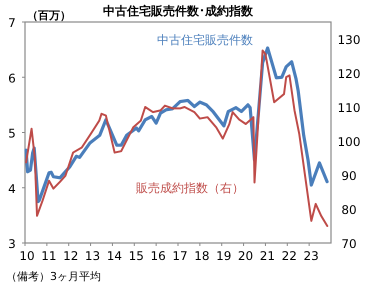 The image size is (367, 285). What do you see at coordinates (349, 244) in the screenshot?
I see `y2-tick-label: 70` at bounding box center [349, 244].